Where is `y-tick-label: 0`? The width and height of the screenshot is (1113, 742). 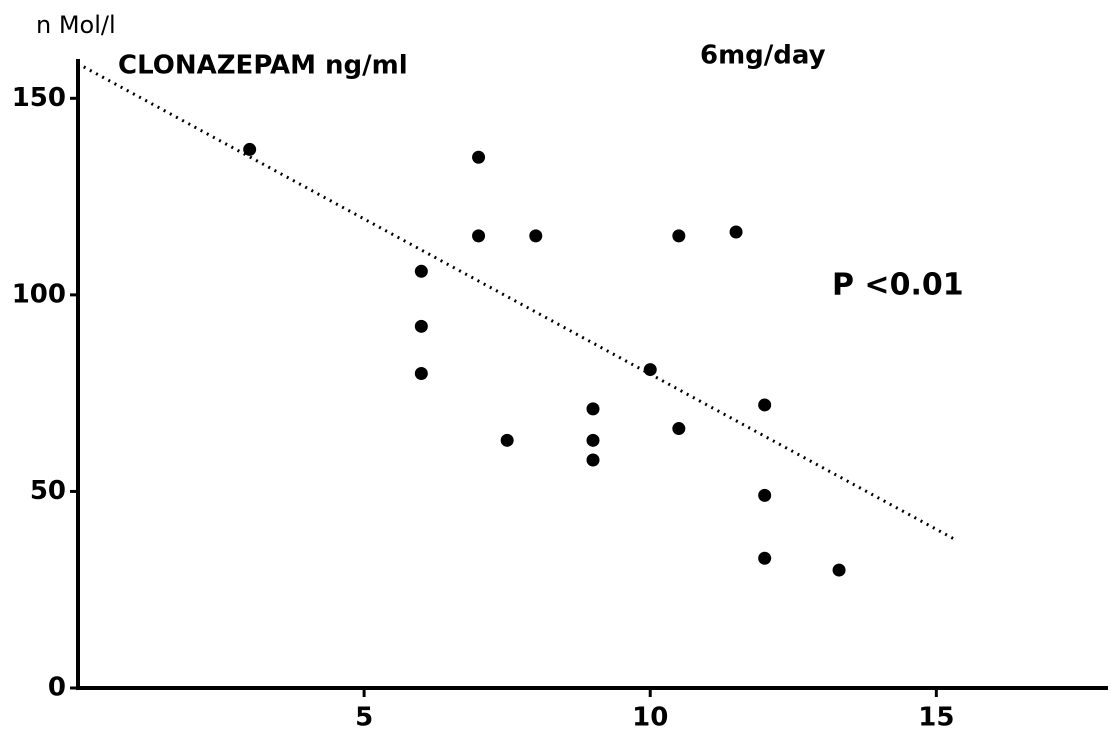 y-tick-label: 0 is located at coordinates (57, 688).